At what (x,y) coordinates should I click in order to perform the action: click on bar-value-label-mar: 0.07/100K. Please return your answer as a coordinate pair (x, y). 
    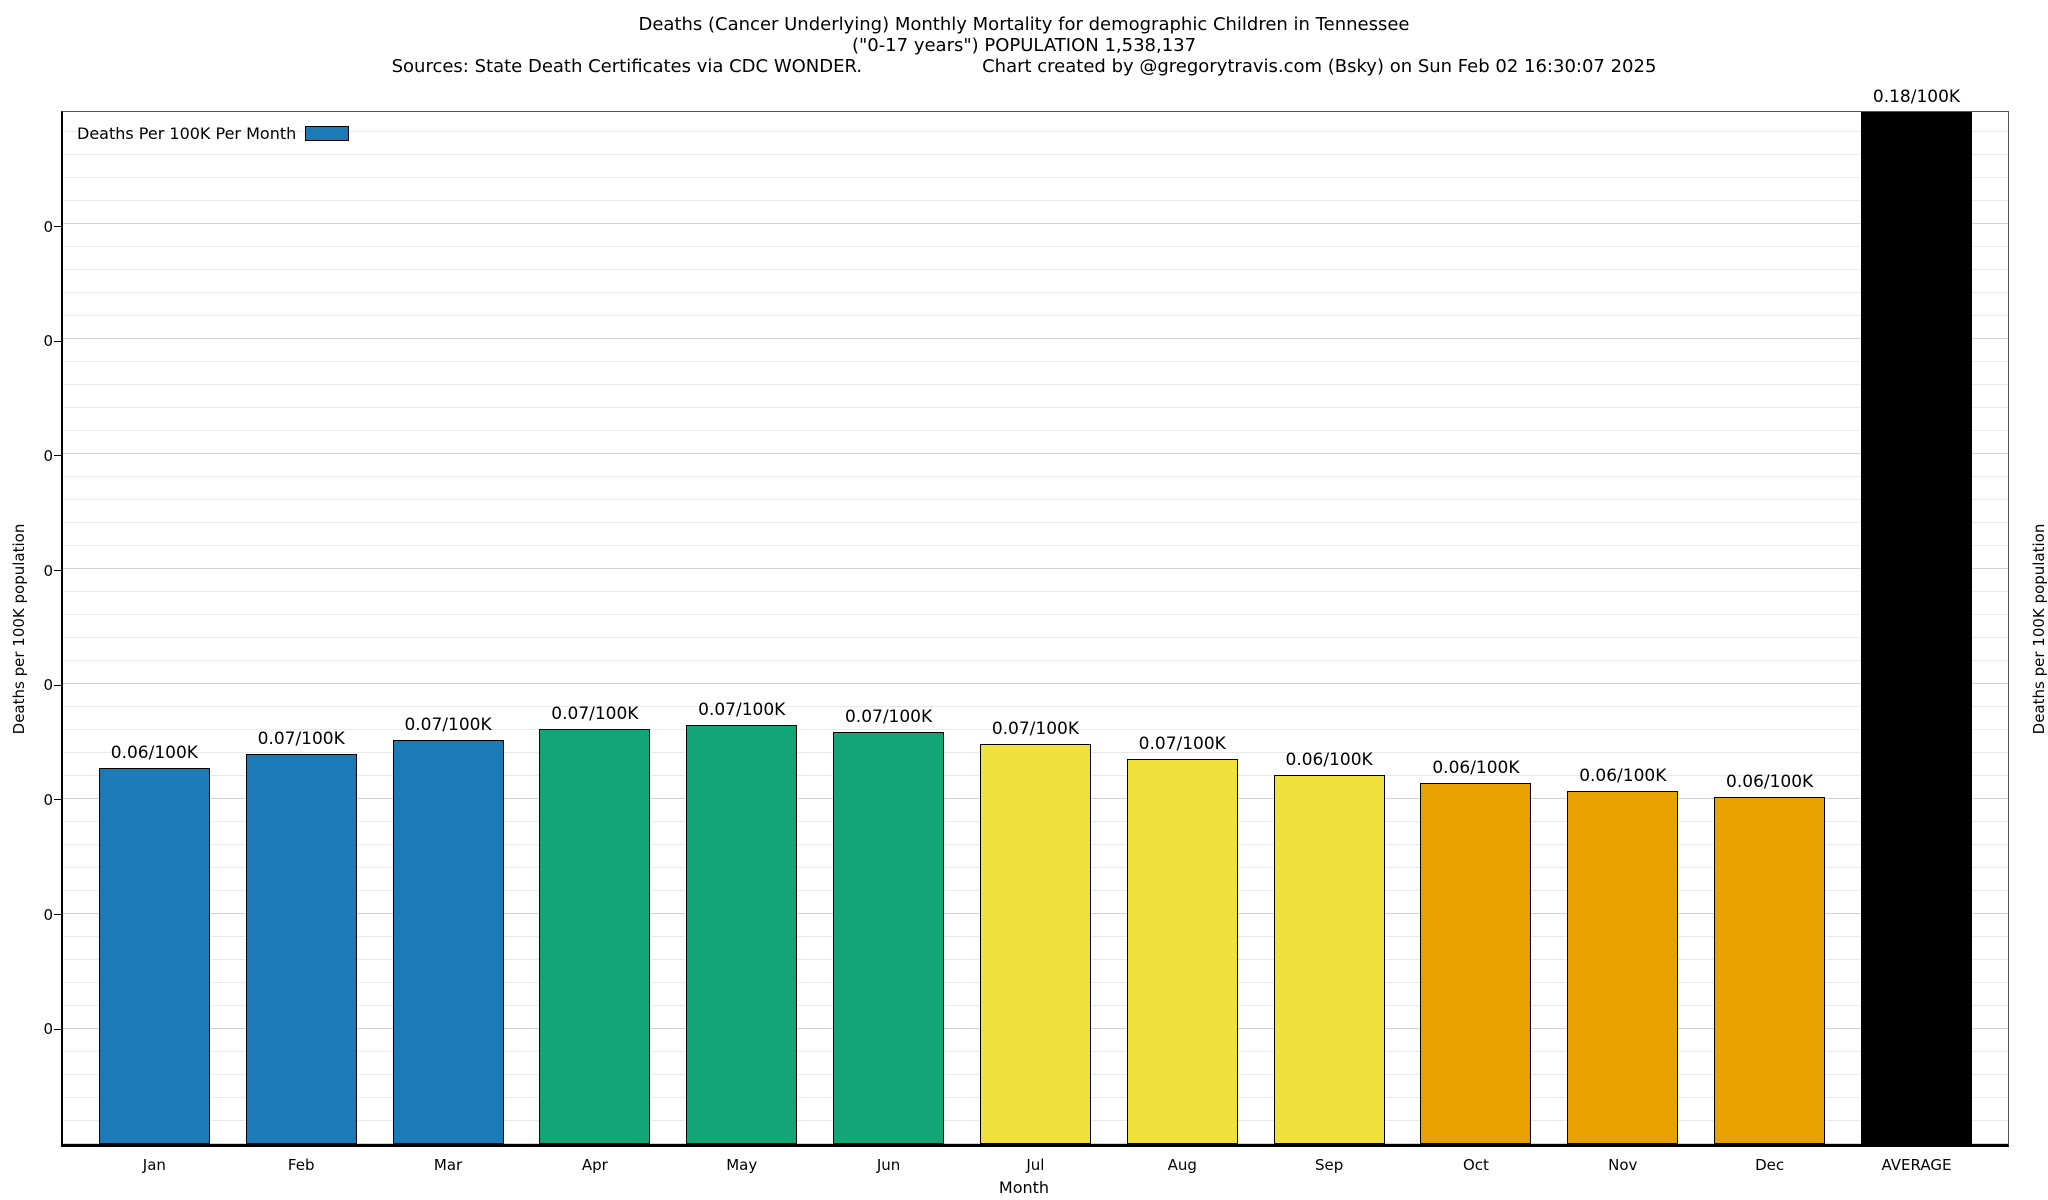
    Looking at the image, I should click on (448, 725).